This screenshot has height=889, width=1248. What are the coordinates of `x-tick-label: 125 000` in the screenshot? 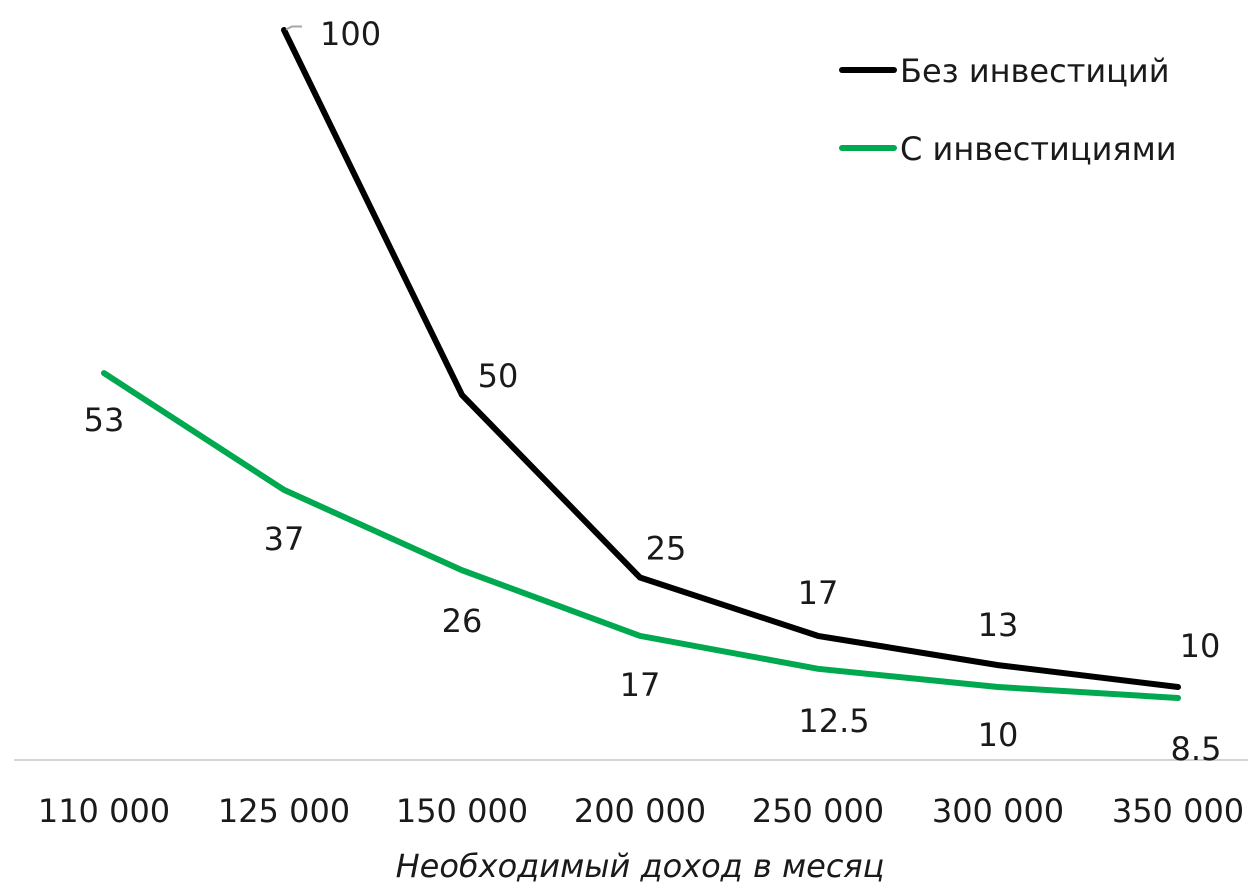 It's located at (284, 811).